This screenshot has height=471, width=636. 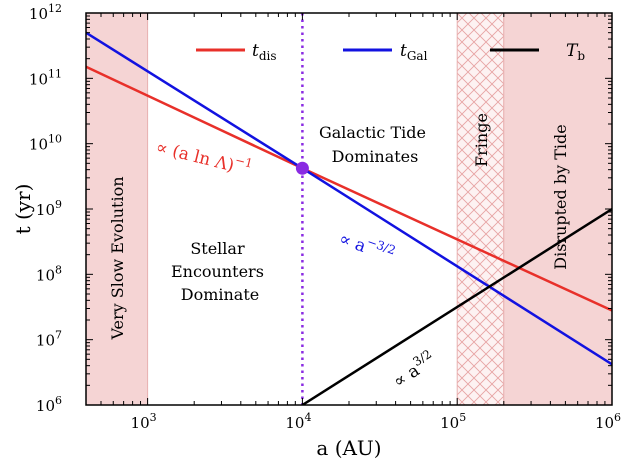 I want to click on region-label-disrupted: Disrupted by Tide, so click(x=560, y=196).